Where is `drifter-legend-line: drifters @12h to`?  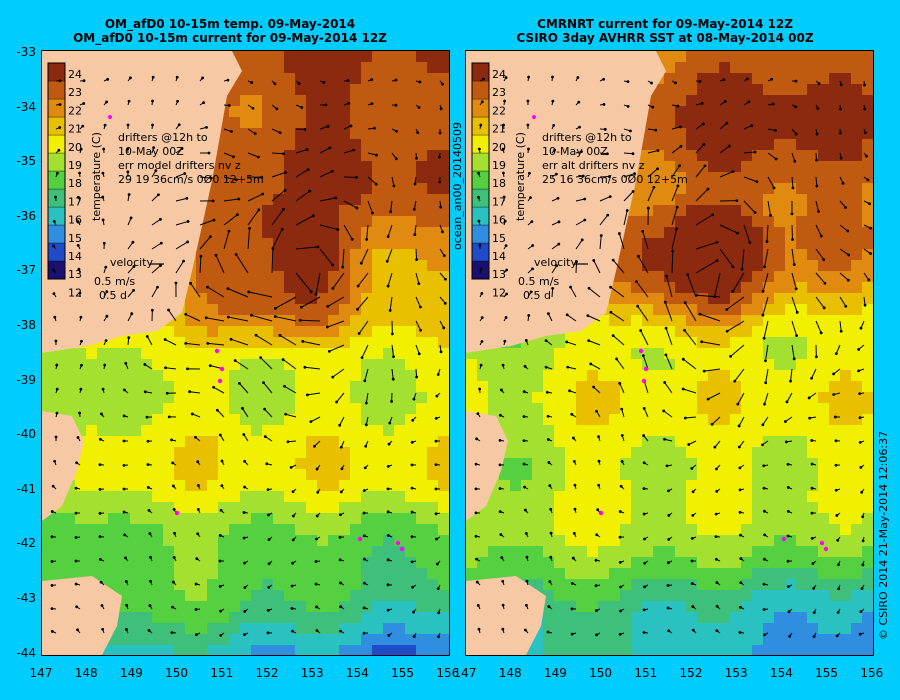 drifter-legend-line: drifters @12h to is located at coordinates (587, 137).